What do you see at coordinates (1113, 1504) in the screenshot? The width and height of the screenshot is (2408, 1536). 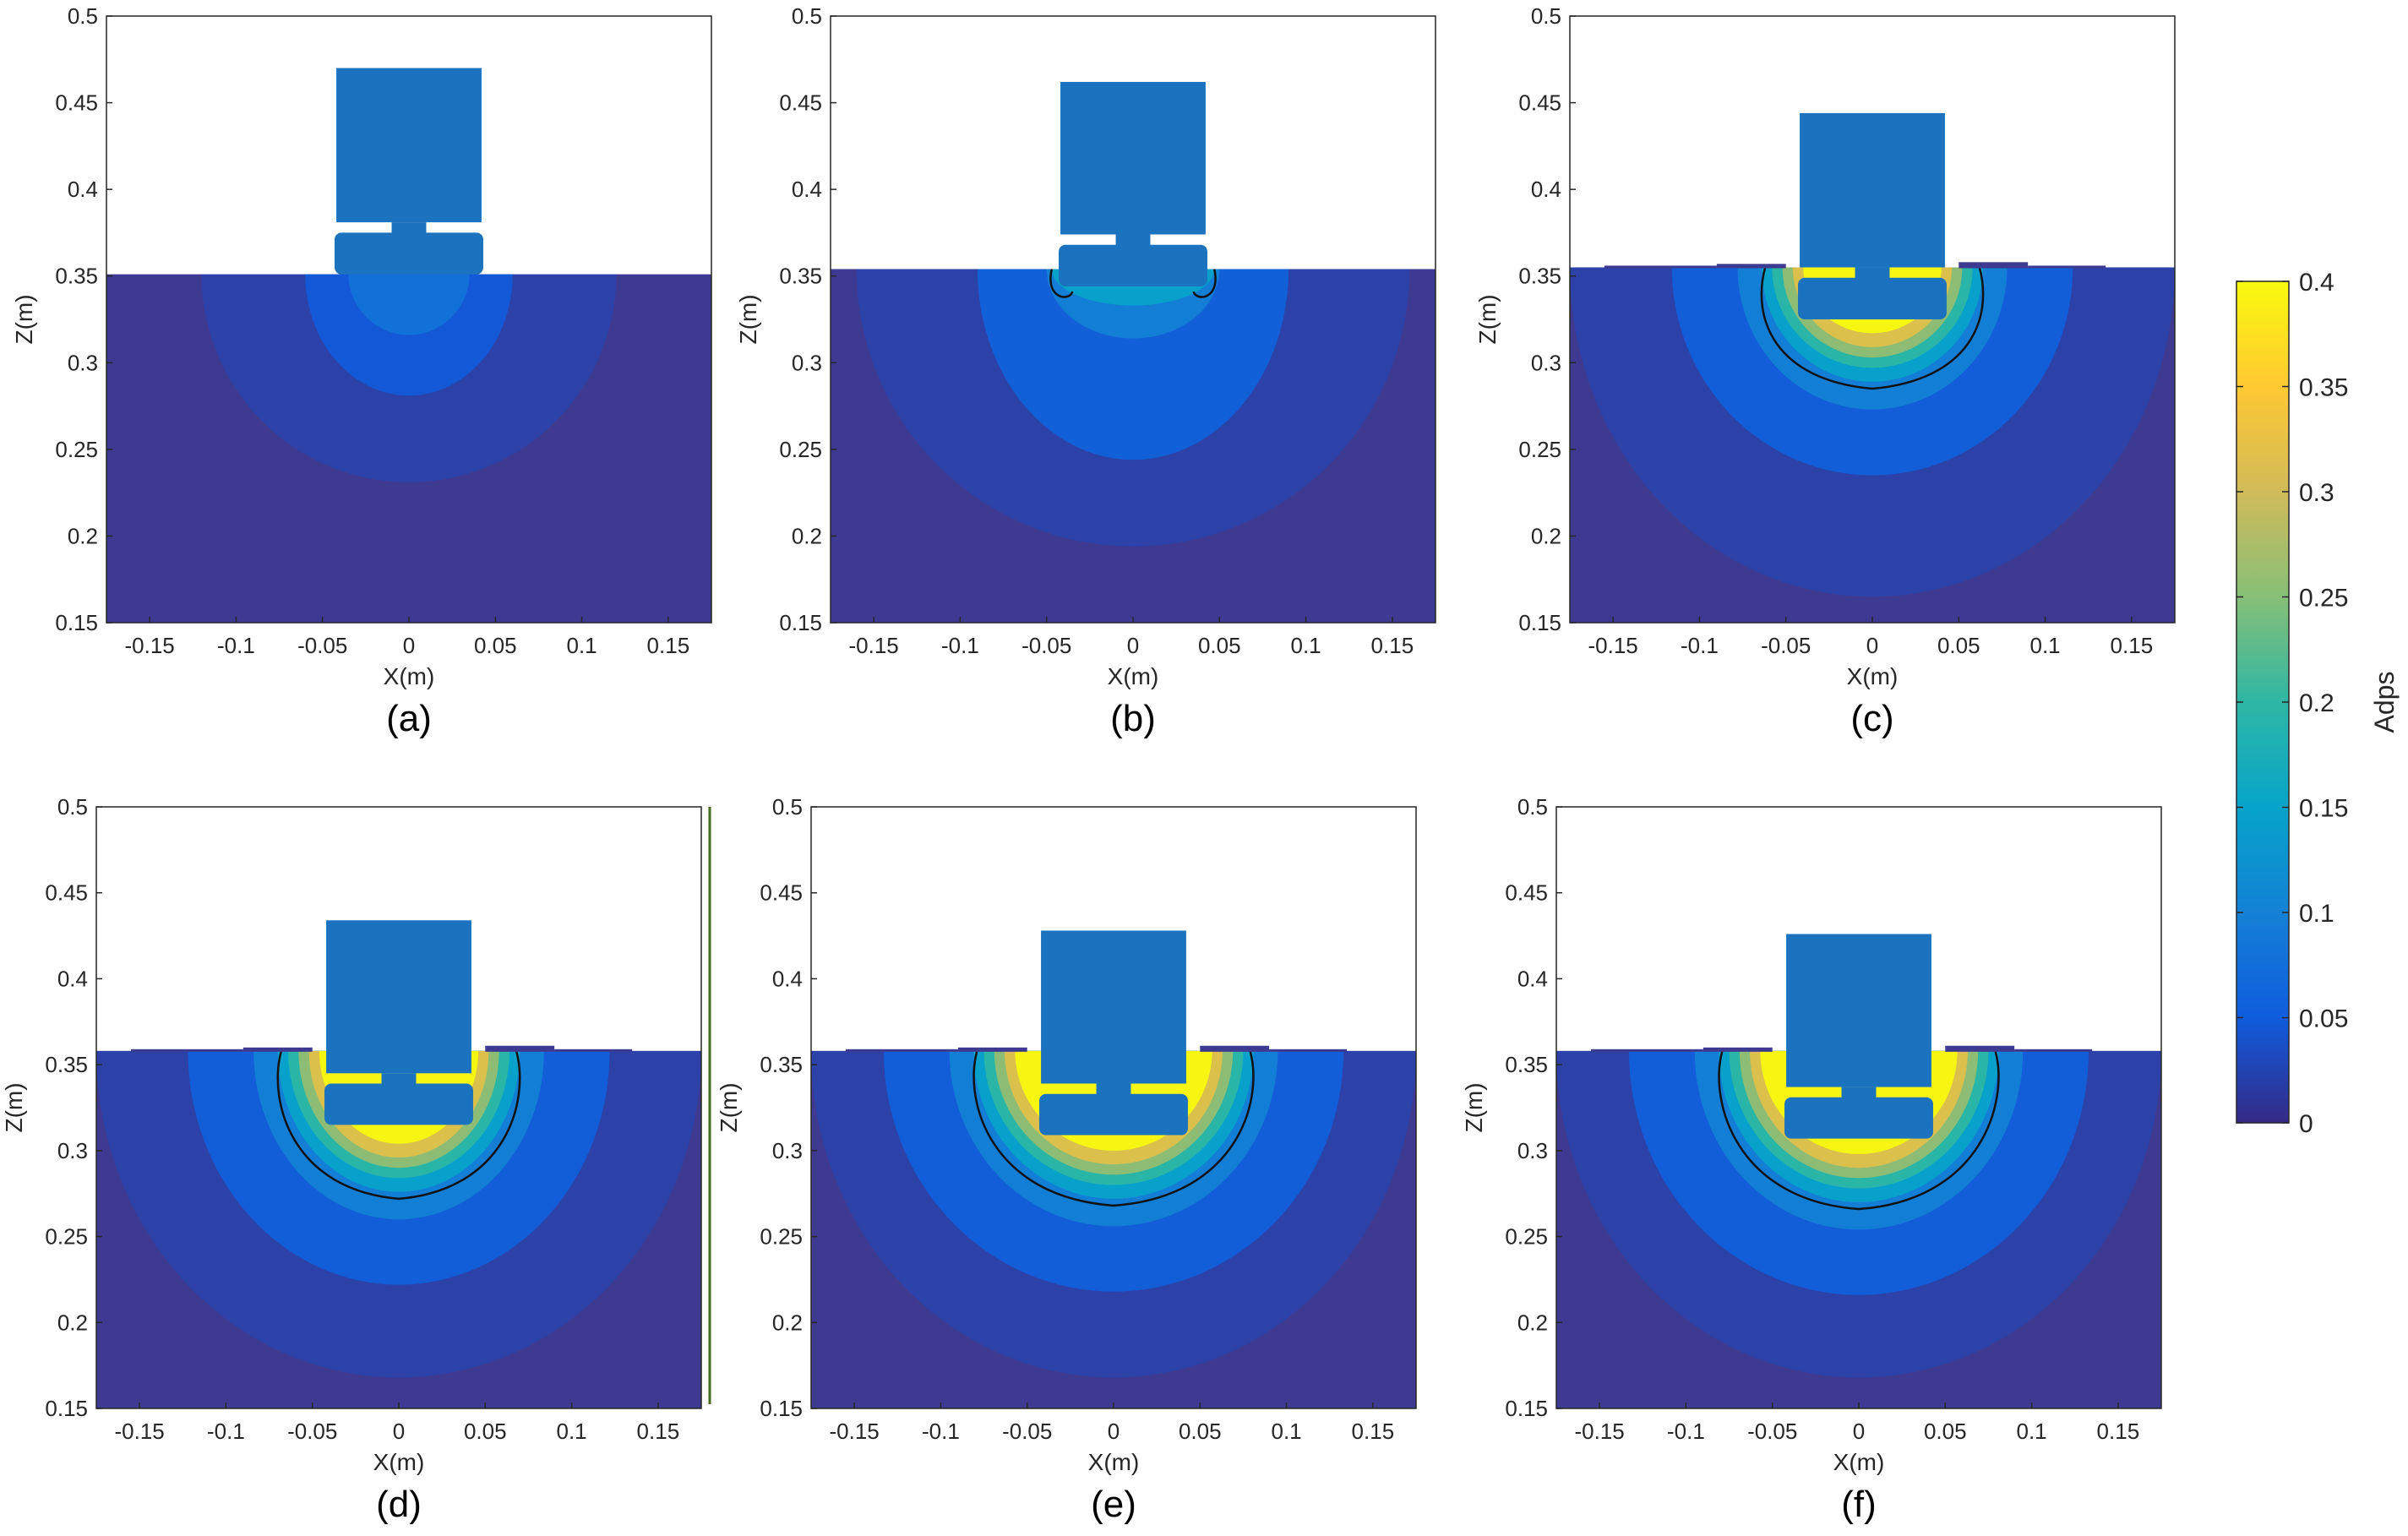 I see `panel-caption: (e)` at bounding box center [1113, 1504].